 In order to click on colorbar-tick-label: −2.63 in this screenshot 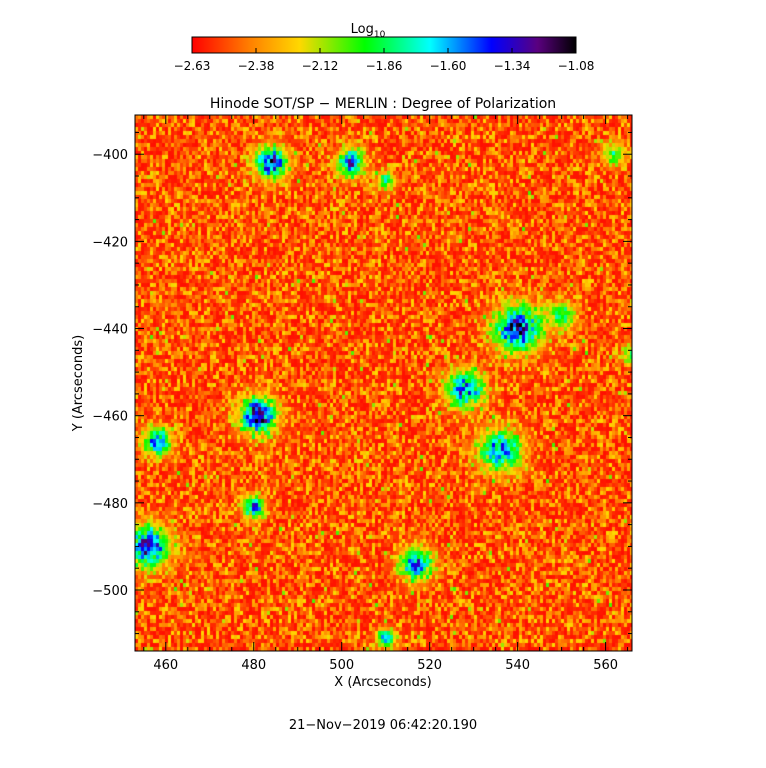, I will do `click(192, 66)`.